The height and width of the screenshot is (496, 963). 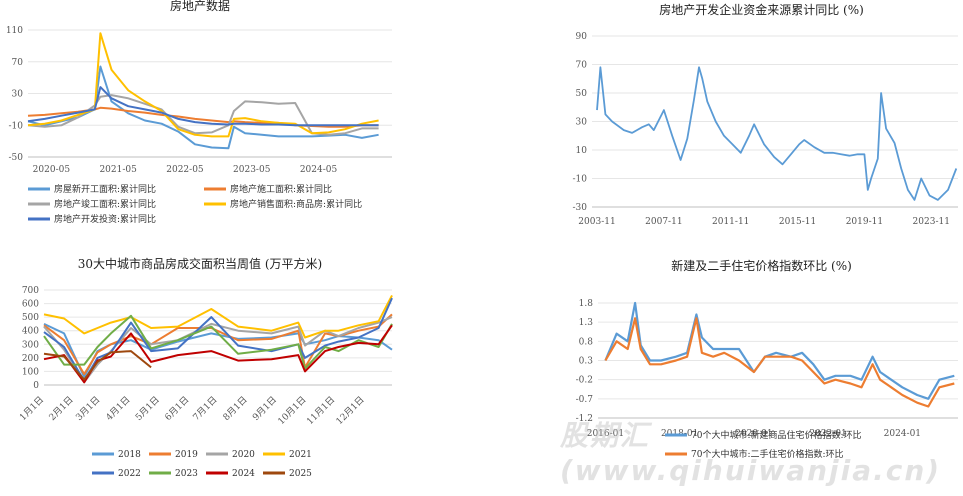 I want to click on legend-label: 2020, so click(x=243, y=455).